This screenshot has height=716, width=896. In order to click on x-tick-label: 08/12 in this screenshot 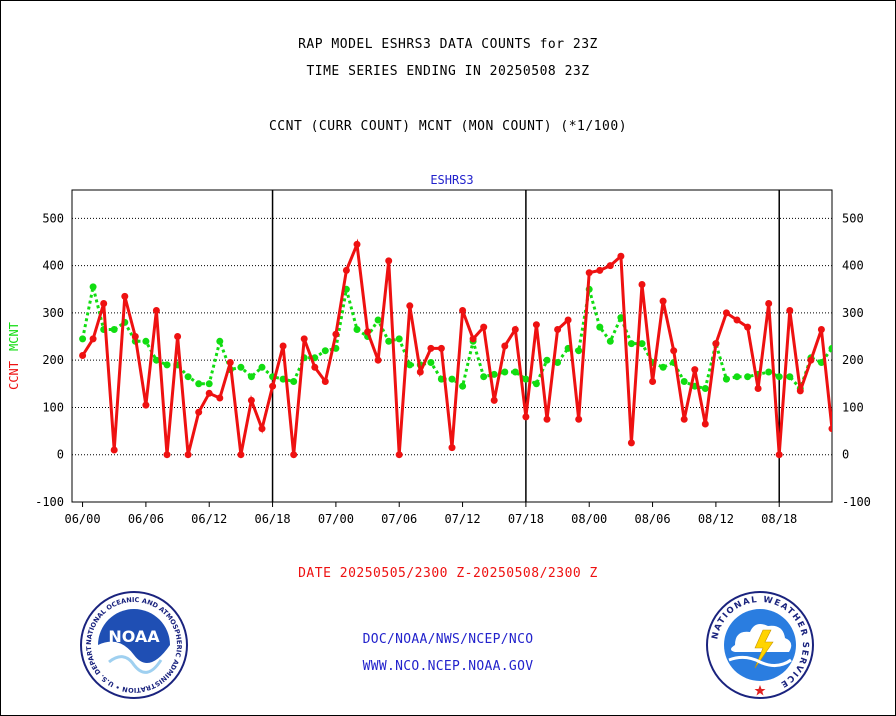, I will do `click(716, 519)`.